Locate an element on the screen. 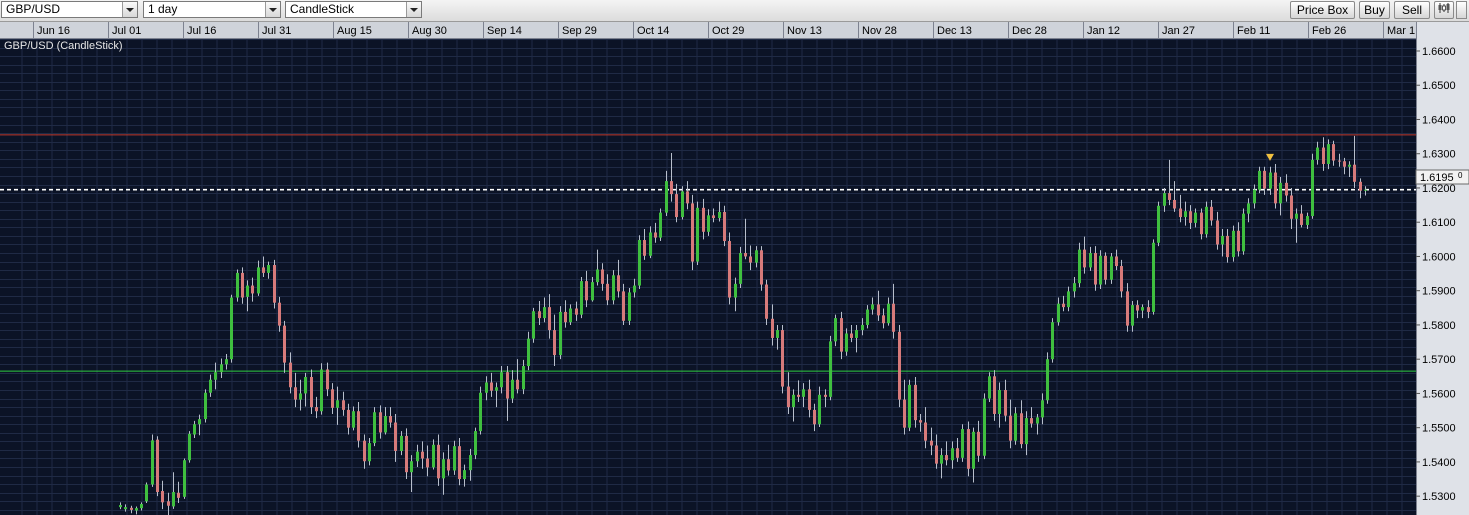 Image resolution: width=1469 pixels, height=515 pixels. buy-button: Buy is located at coordinates (1374, 10).